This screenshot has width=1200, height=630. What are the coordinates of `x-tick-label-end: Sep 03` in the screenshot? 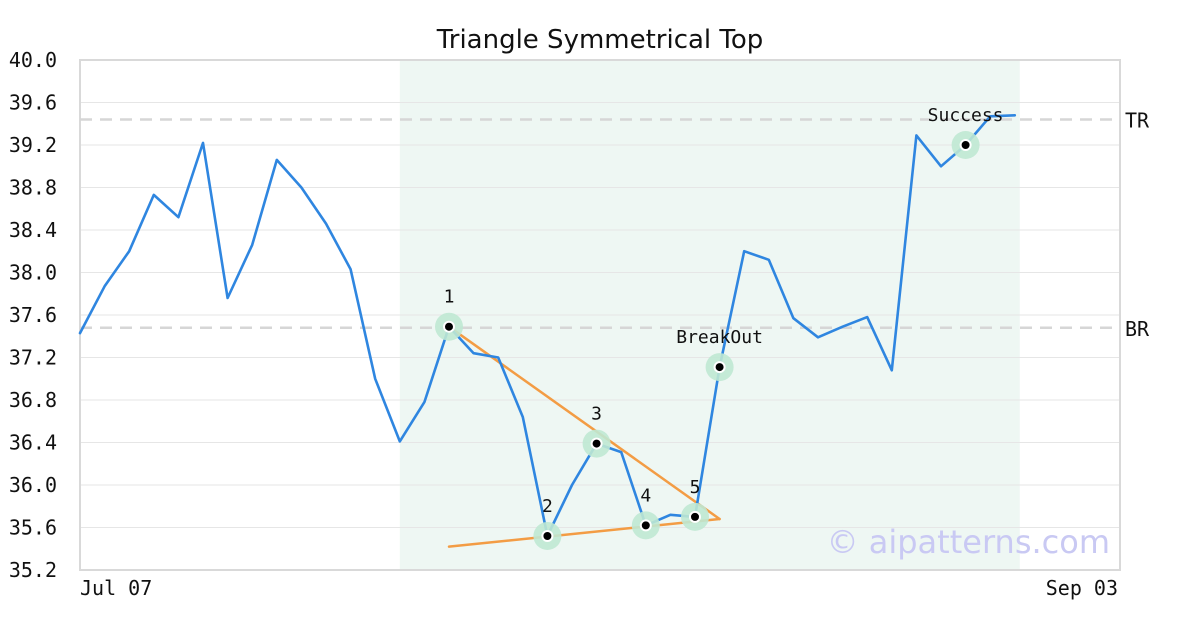 It's located at (1082, 588).